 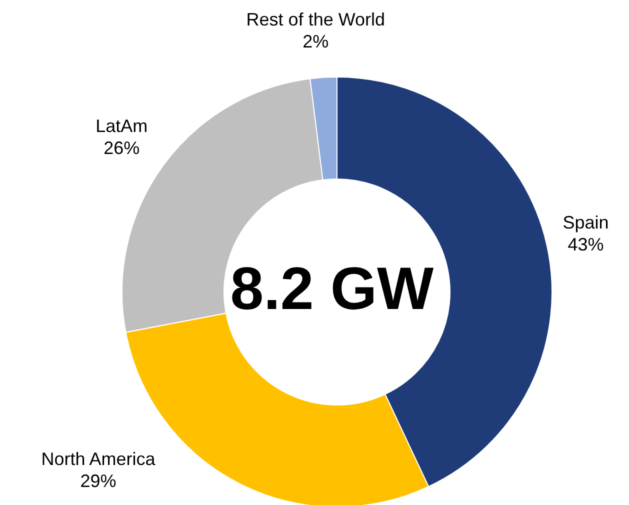 I want to click on slice-label: Spain, so click(x=585, y=222).